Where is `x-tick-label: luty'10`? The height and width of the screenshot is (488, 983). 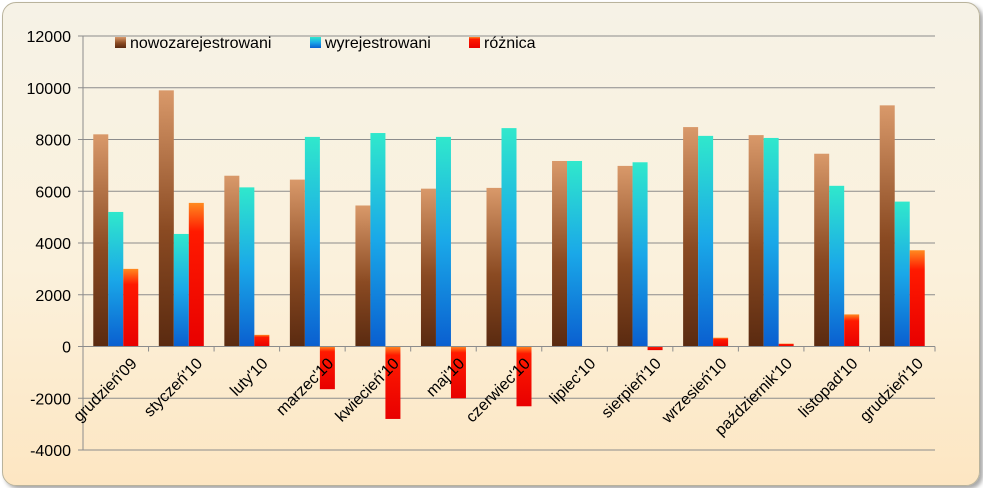 x-tick-label: luty'10 is located at coordinates (249, 377).